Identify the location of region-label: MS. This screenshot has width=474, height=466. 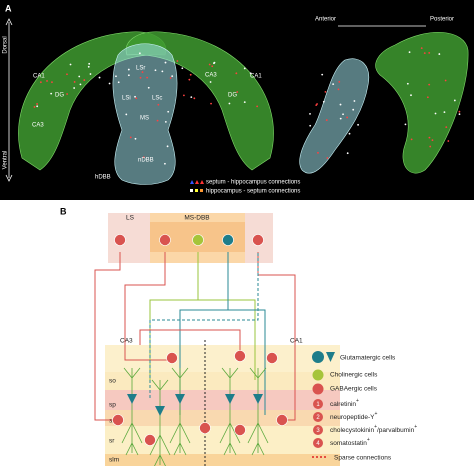
(144, 119).